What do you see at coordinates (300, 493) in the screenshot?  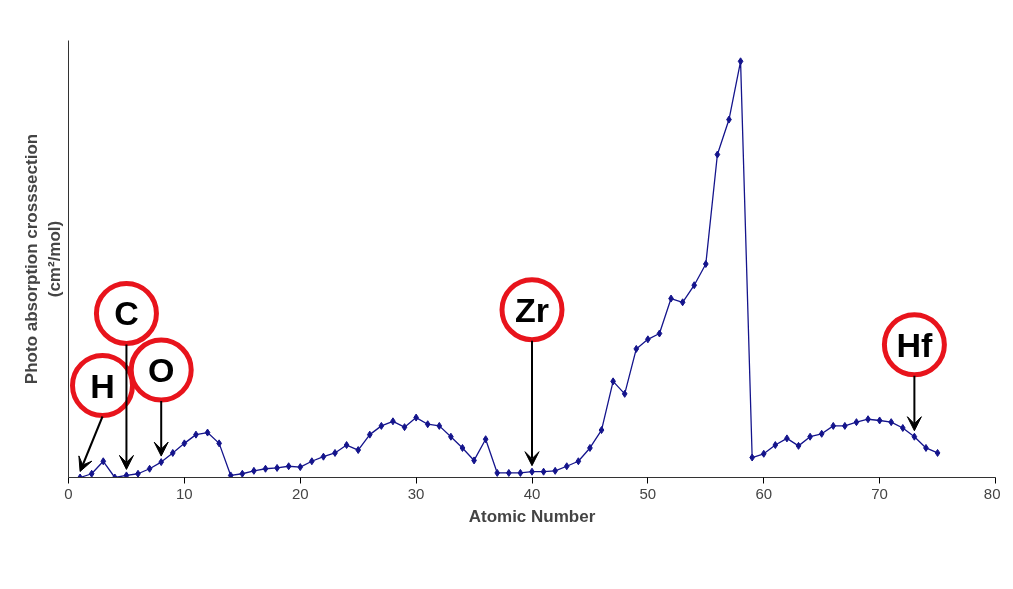 I see `x-tick-label: 20` at bounding box center [300, 493].